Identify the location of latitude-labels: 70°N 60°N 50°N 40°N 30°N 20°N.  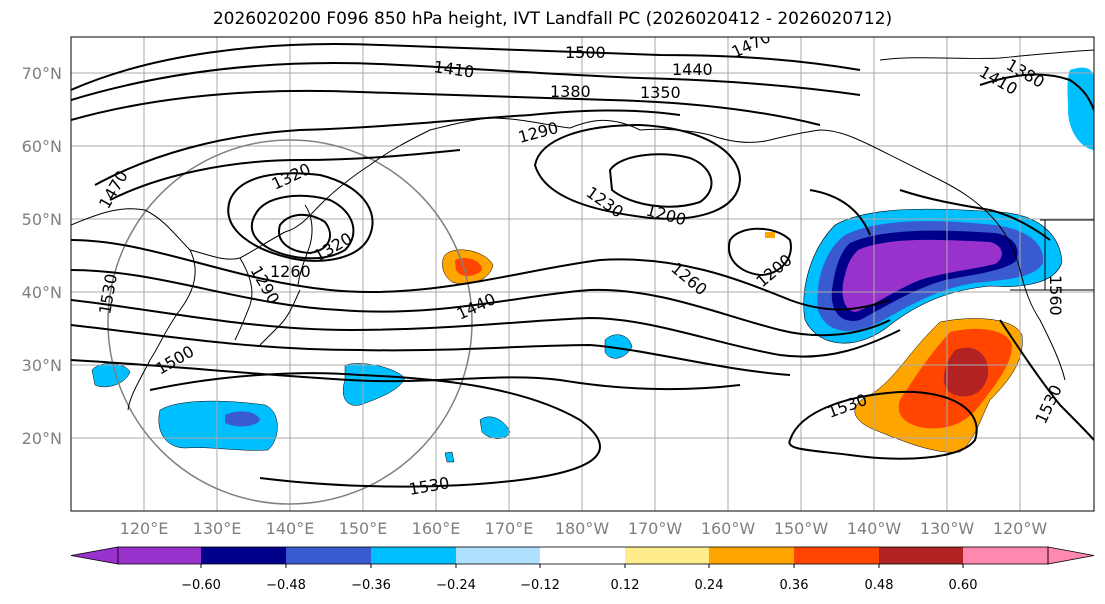
(42, 256).